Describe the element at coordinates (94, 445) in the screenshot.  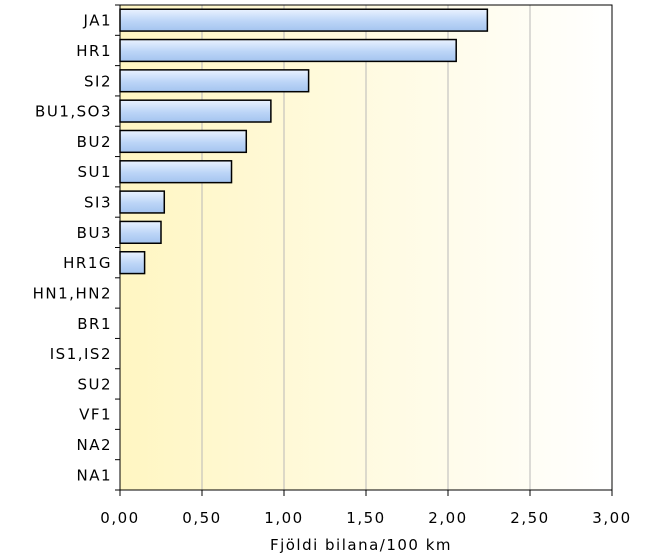
I see `category-label: NA2` at that location.